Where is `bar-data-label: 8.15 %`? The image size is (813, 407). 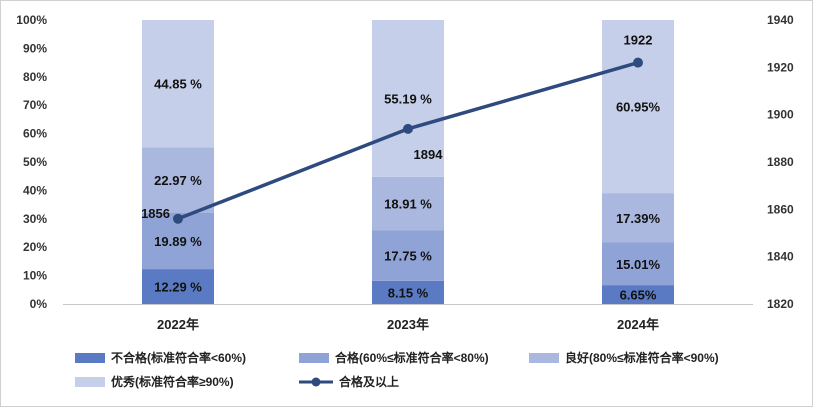
bar-data-label: 8.15 % is located at coordinates (408, 292).